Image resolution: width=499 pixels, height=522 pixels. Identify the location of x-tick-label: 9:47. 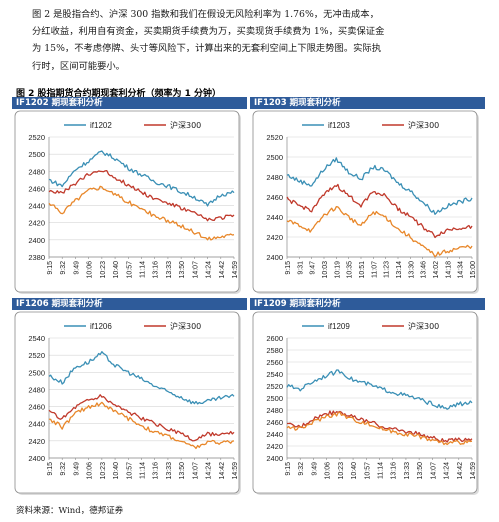
(313, 268).